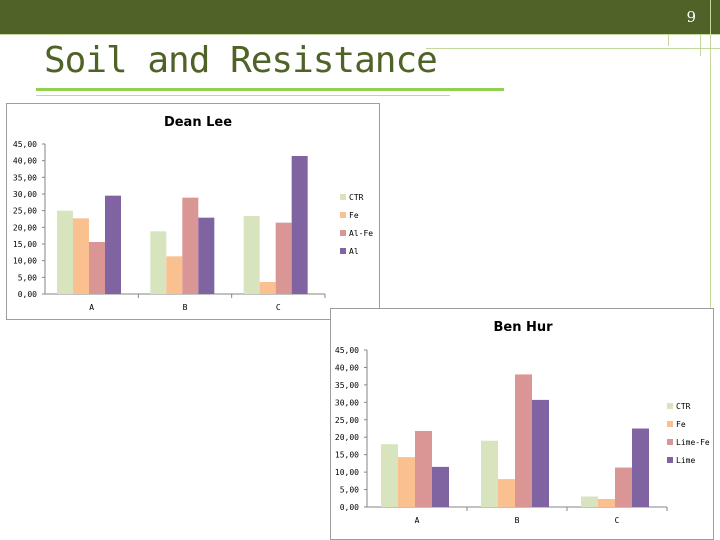  What do you see at coordinates (97, 268) in the screenshot?
I see `bar-al-fe-a` at bounding box center [97, 268].